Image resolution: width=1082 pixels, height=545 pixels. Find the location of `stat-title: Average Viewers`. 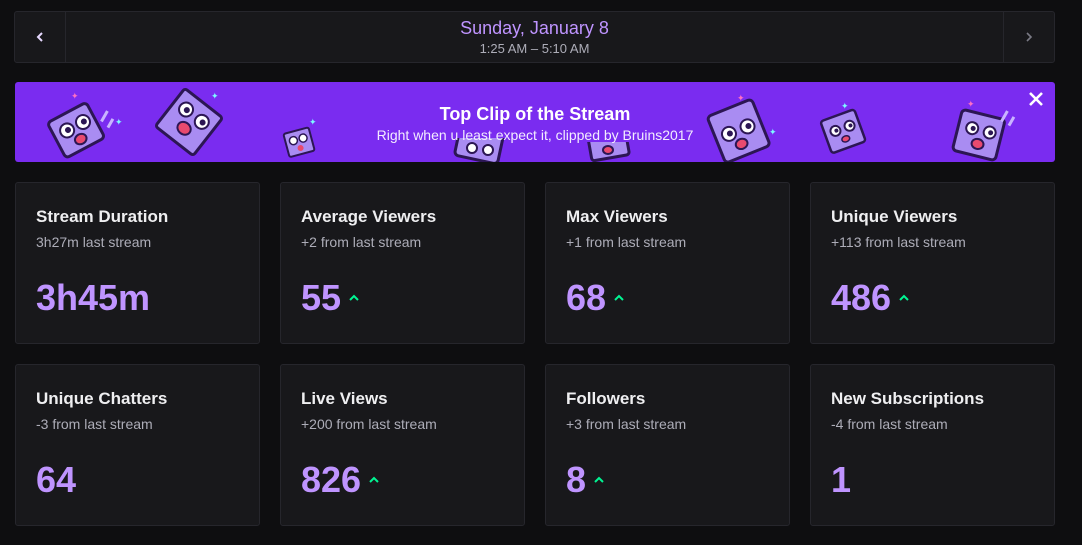

stat-title: Average Viewers is located at coordinates (369, 216).